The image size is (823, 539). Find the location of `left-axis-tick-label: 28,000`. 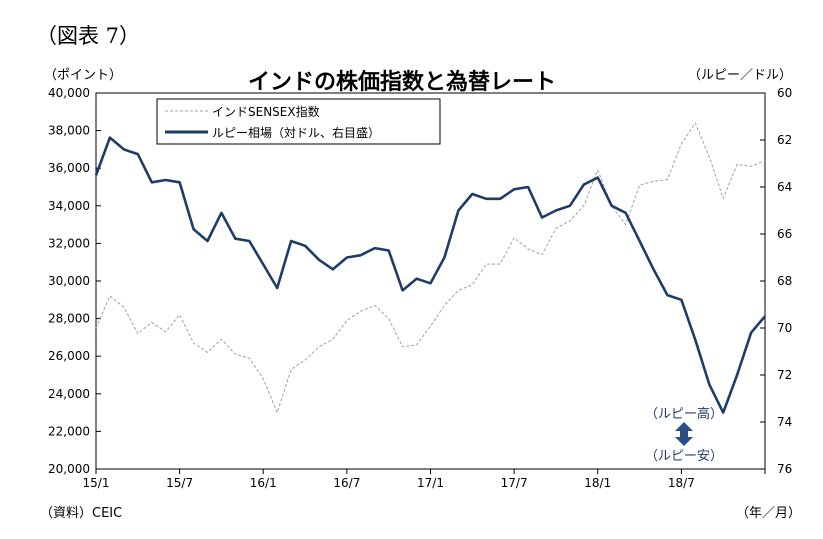

left-axis-tick-label: 28,000 is located at coordinates (69, 319).